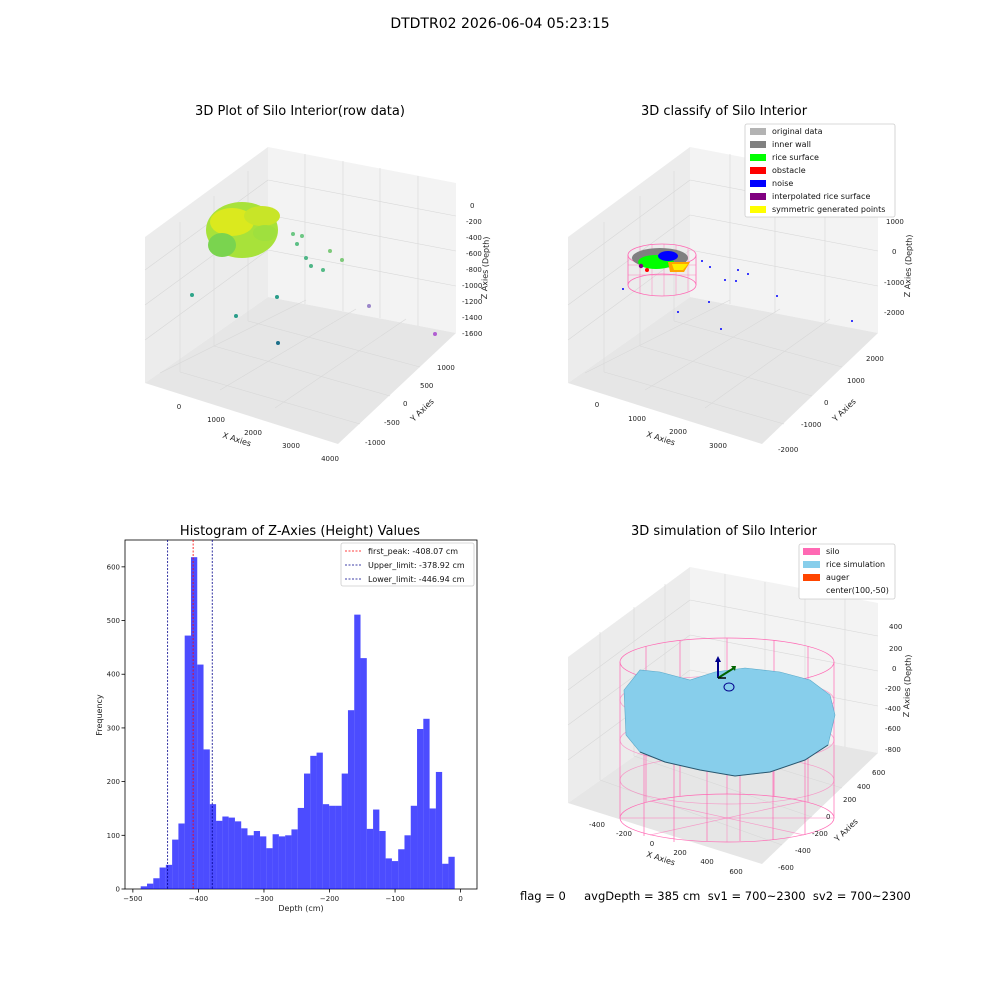 This screenshot has width=1000, height=1000. I want to click on legend-swatch-auger, so click(811, 577).